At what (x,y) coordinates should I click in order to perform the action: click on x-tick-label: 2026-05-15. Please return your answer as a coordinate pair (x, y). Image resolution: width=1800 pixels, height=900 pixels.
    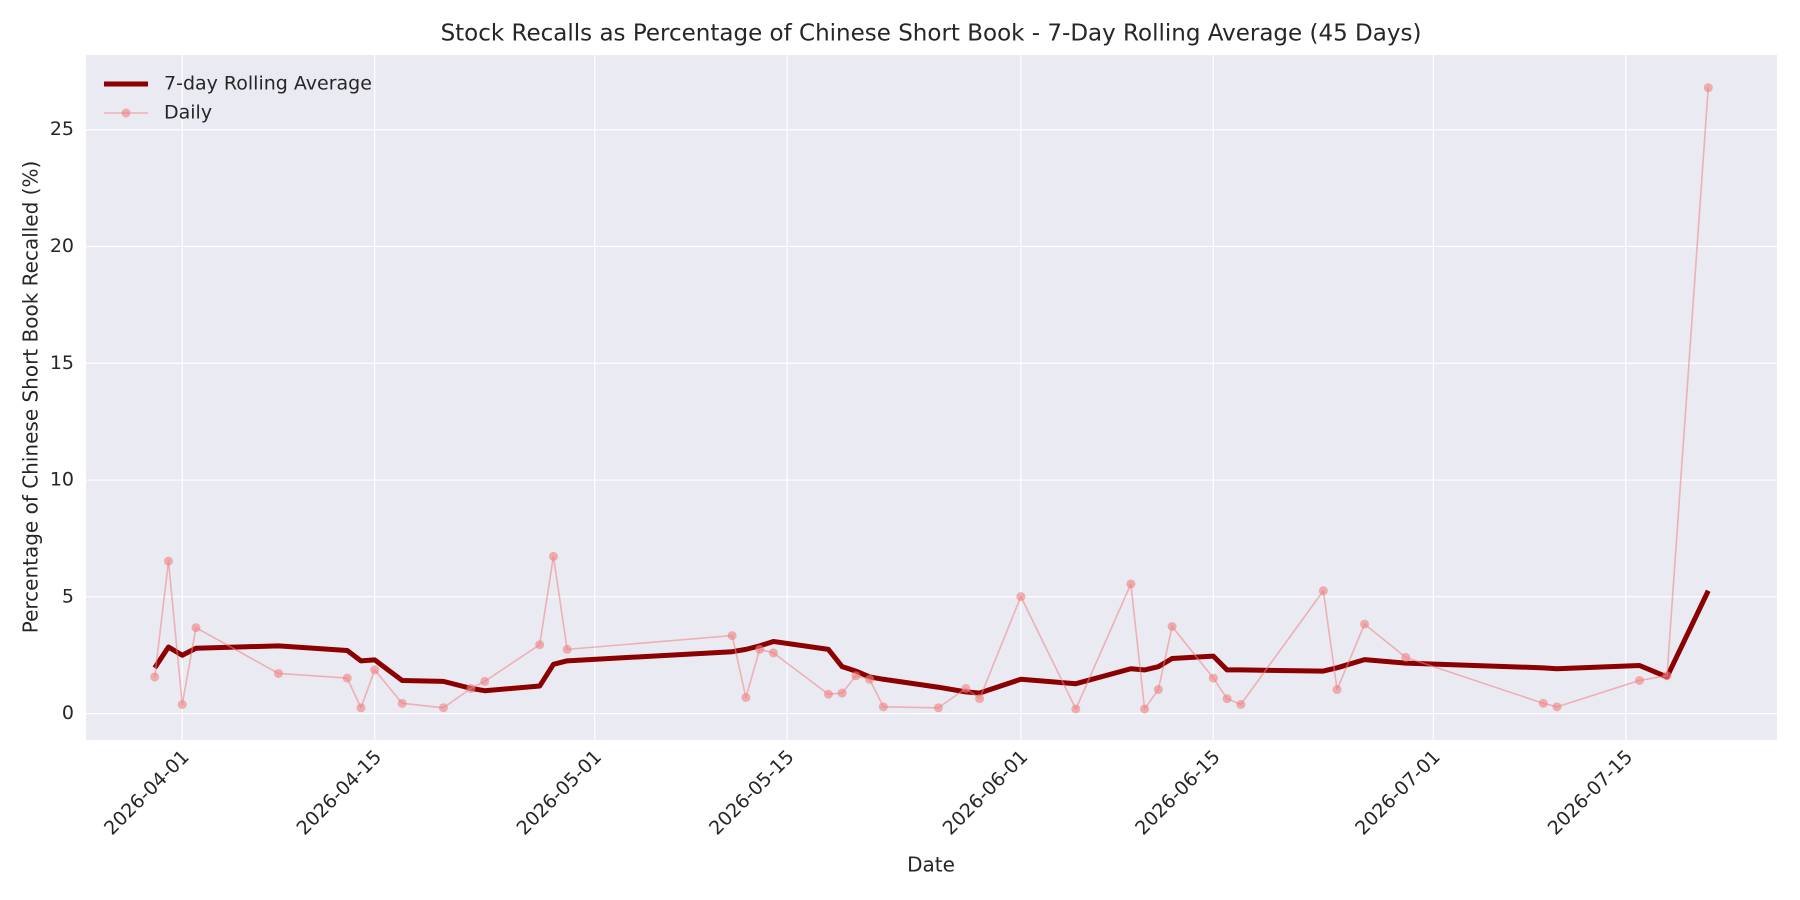
    Looking at the image, I should click on (752, 793).